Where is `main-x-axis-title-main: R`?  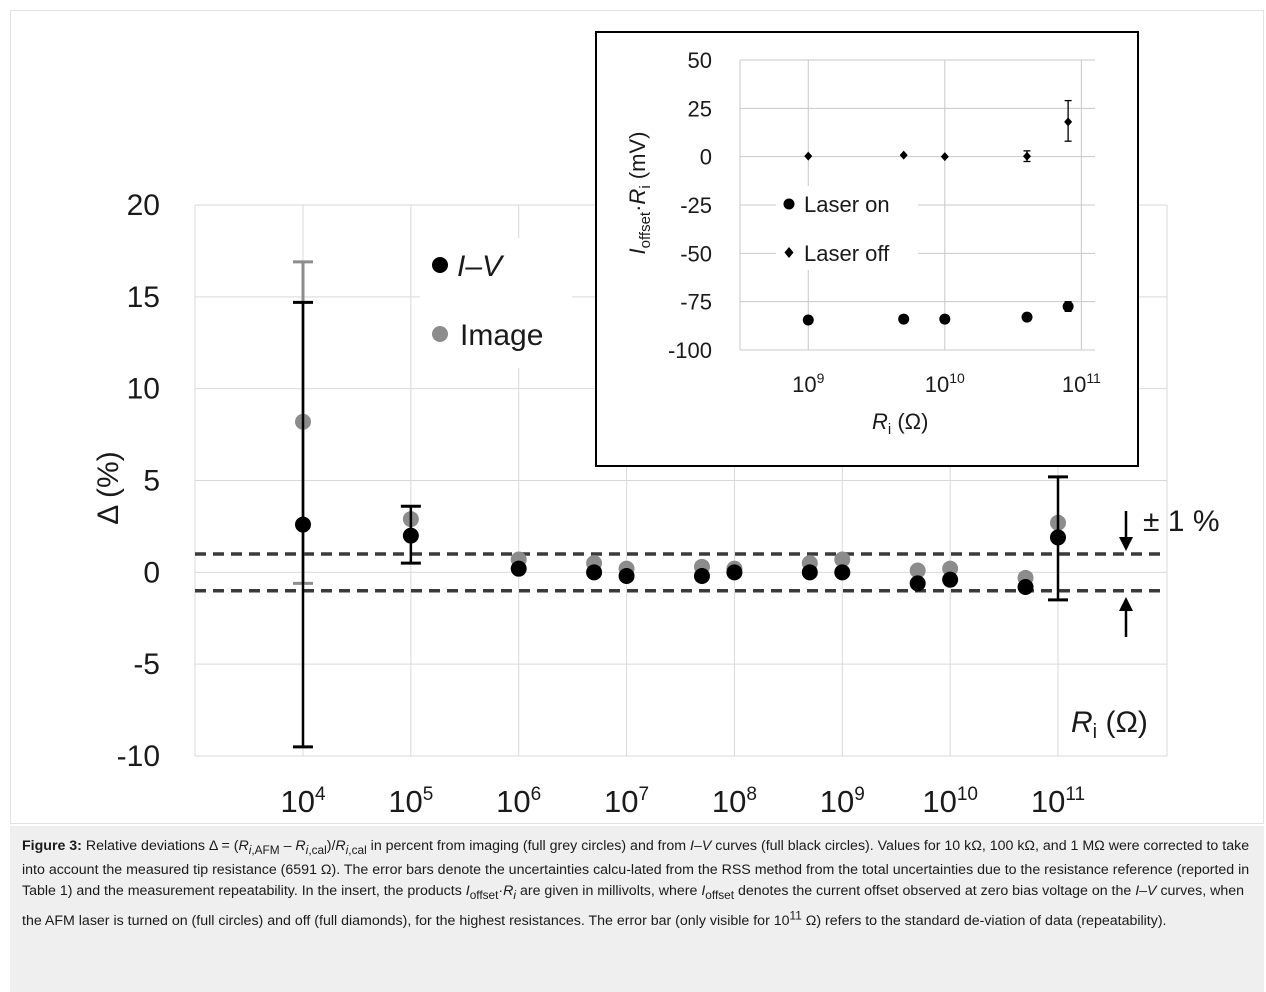 main-x-axis-title-main: R is located at coordinates (1082, 722).